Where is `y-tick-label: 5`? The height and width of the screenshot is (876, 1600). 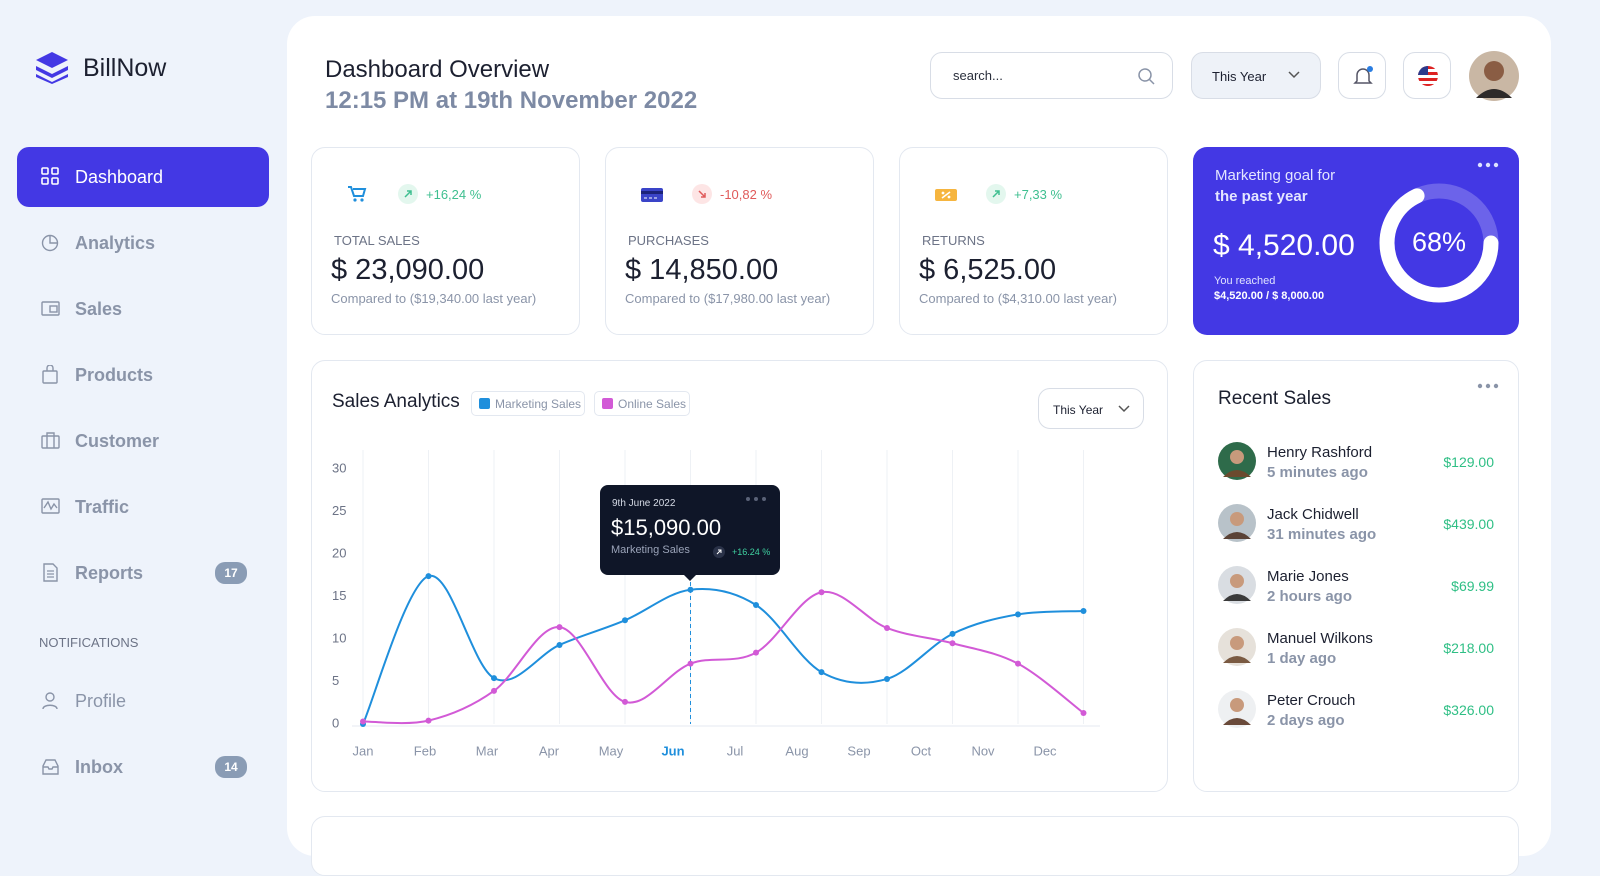
y-tick-label: 5 is located at coordinates (335, 680).